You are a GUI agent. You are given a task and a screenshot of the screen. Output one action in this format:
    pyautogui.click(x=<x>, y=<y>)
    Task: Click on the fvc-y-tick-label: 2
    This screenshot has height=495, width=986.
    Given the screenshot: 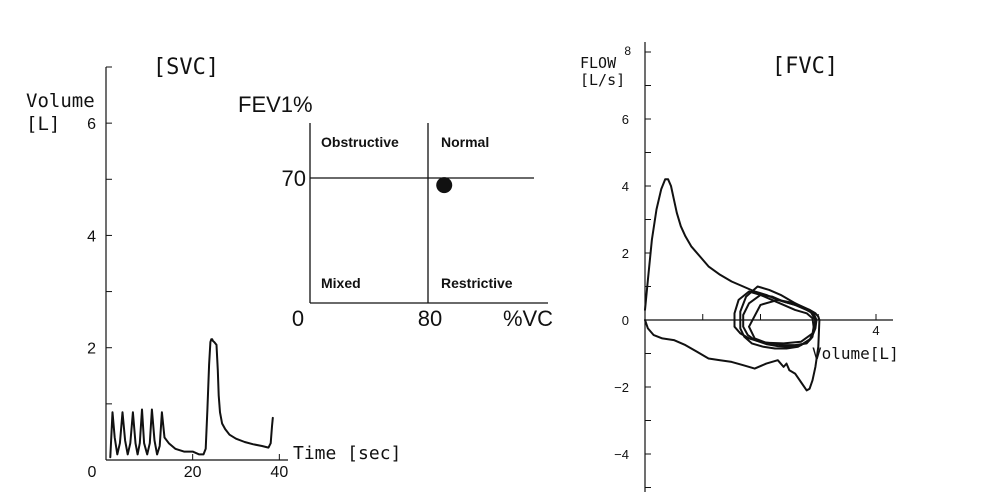 What is the action you would take?
    pyautogui.click(x=625, y=253)
    